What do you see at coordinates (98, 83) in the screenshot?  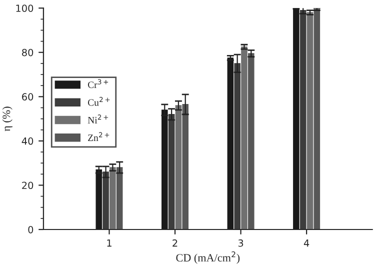 I see `legend-label: Cr$^{3+}$` at bounding box center [98, 83].